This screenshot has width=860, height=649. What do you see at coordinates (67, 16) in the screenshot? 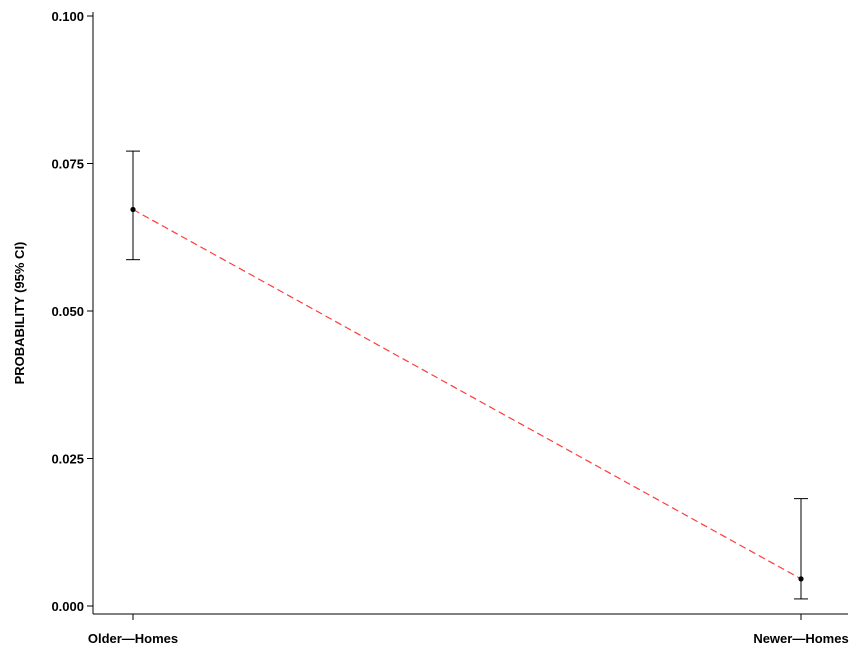
I see `y-tick-label: 0.100` at bounding box center [67, 16].